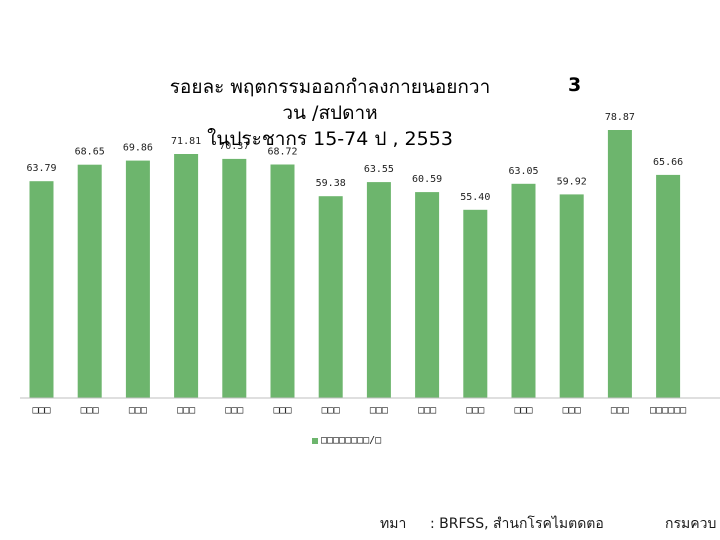 The image size is (720, 540). What do you see at coordinates (138, 410) in the screenshot?
I see `x-tick-label-2: □□□` at bounding box center [138, 410].